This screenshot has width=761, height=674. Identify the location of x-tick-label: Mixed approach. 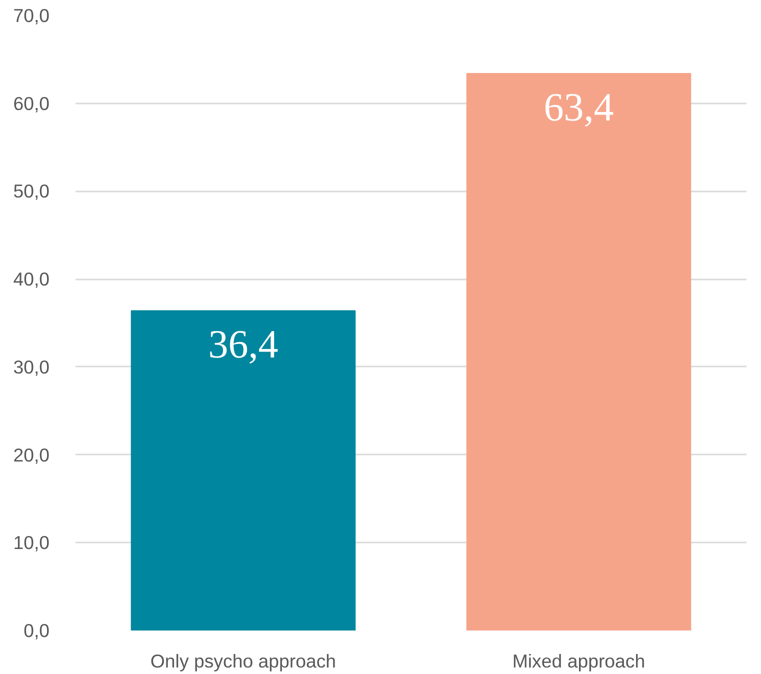
(579, 661).